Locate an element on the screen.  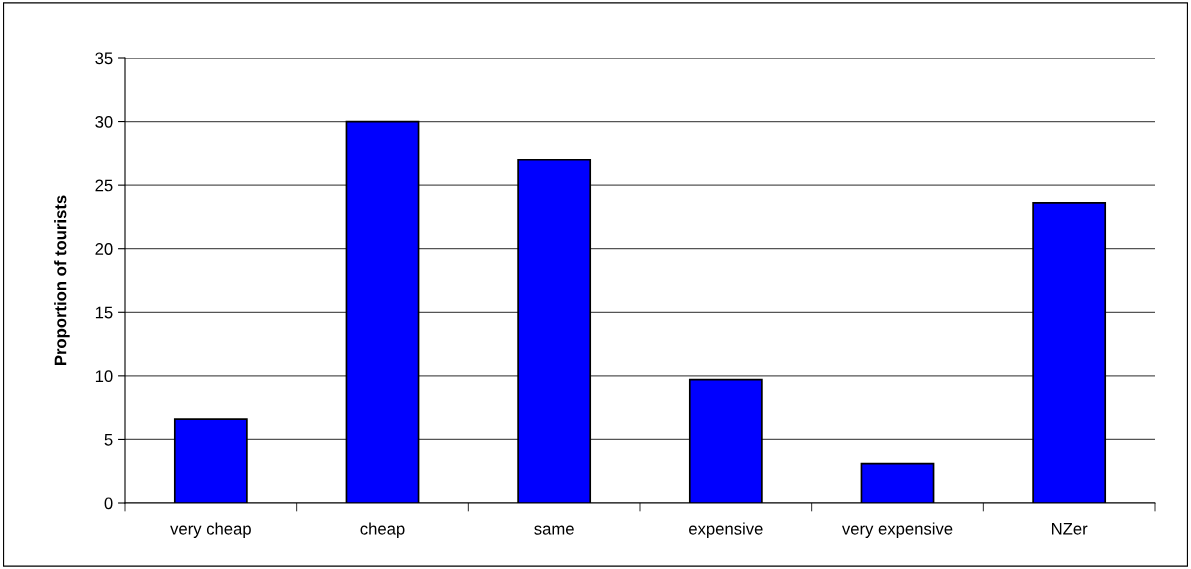
x-tick-label: very cheap is located at coordinates (210, 530).